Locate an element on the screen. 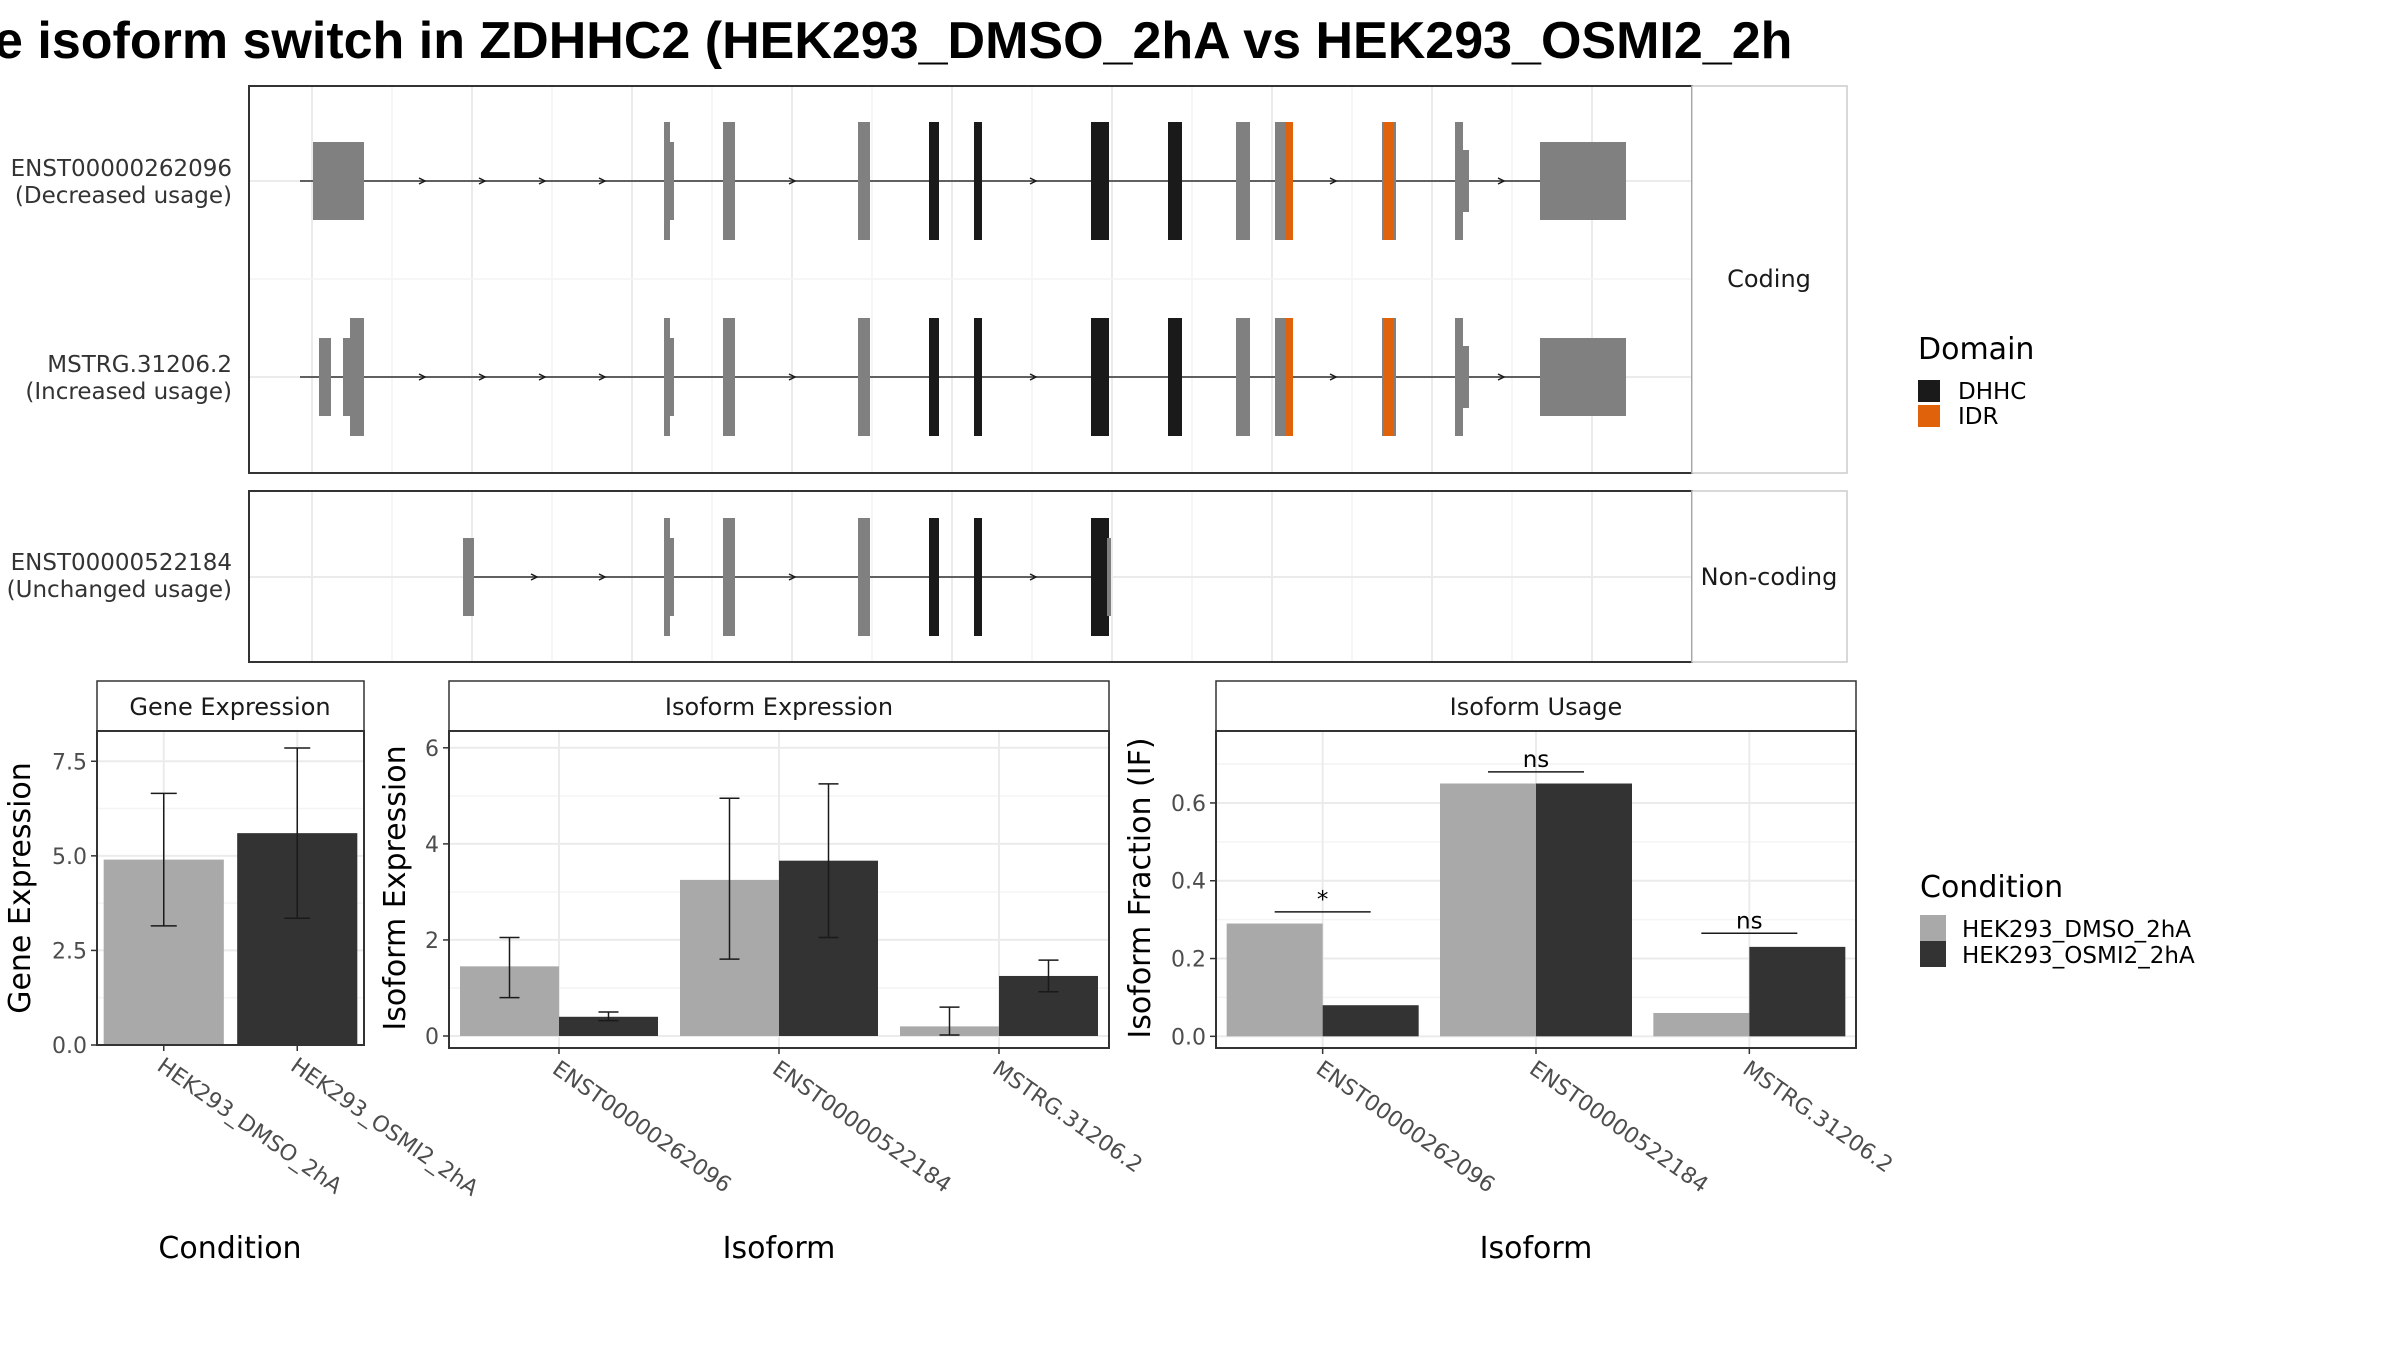 Image resolution: width=2400 pixels, height=1350 pixels. x-tick-label: ENST00000262096 is located at coordinates (1405, 1127).